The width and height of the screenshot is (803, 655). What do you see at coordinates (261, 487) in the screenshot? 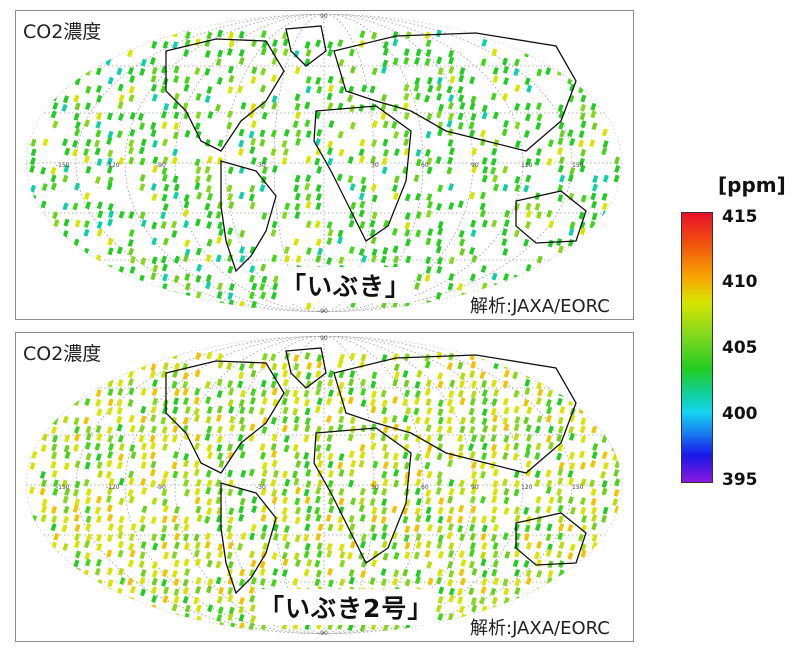
I see `svg-text: -30` at bounding box center [261, 487].